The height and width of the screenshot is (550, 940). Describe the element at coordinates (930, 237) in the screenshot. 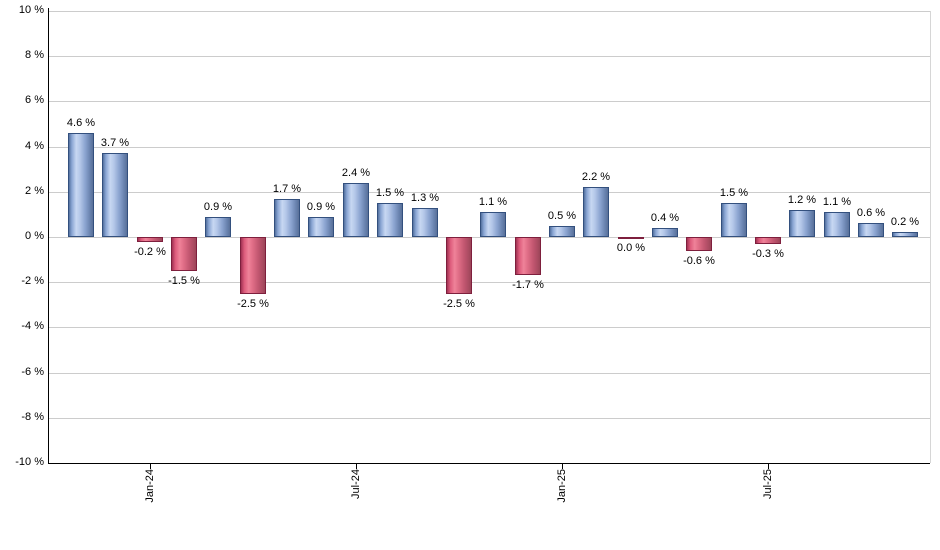

I see `plot-right-border` at that location.